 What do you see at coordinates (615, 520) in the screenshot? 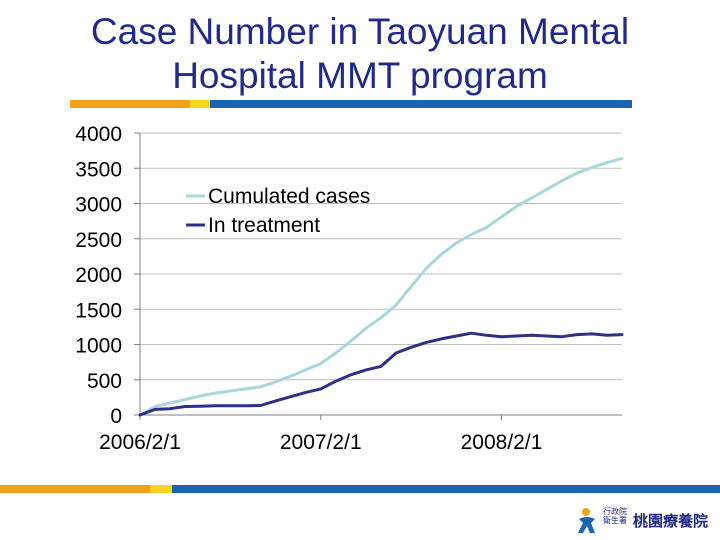
I see `logo-agency-line-2: 衛生署` at bounding box center [615, 520].